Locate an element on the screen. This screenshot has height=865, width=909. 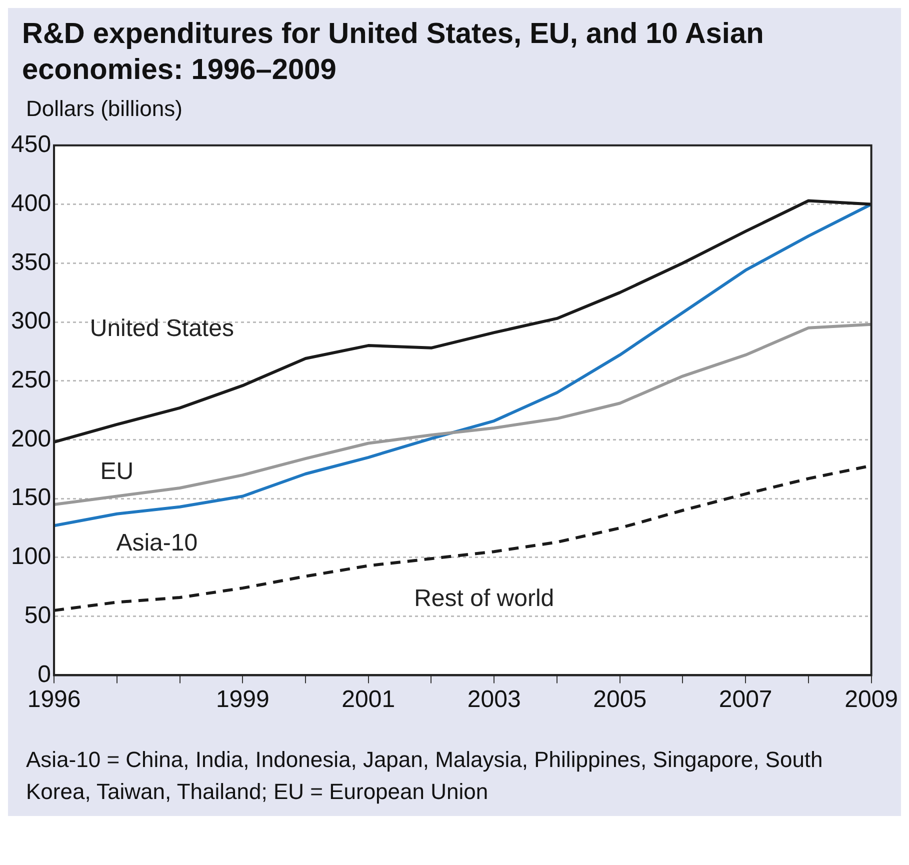
x-tick-label: 2005 is located at coordinates (620, 700).